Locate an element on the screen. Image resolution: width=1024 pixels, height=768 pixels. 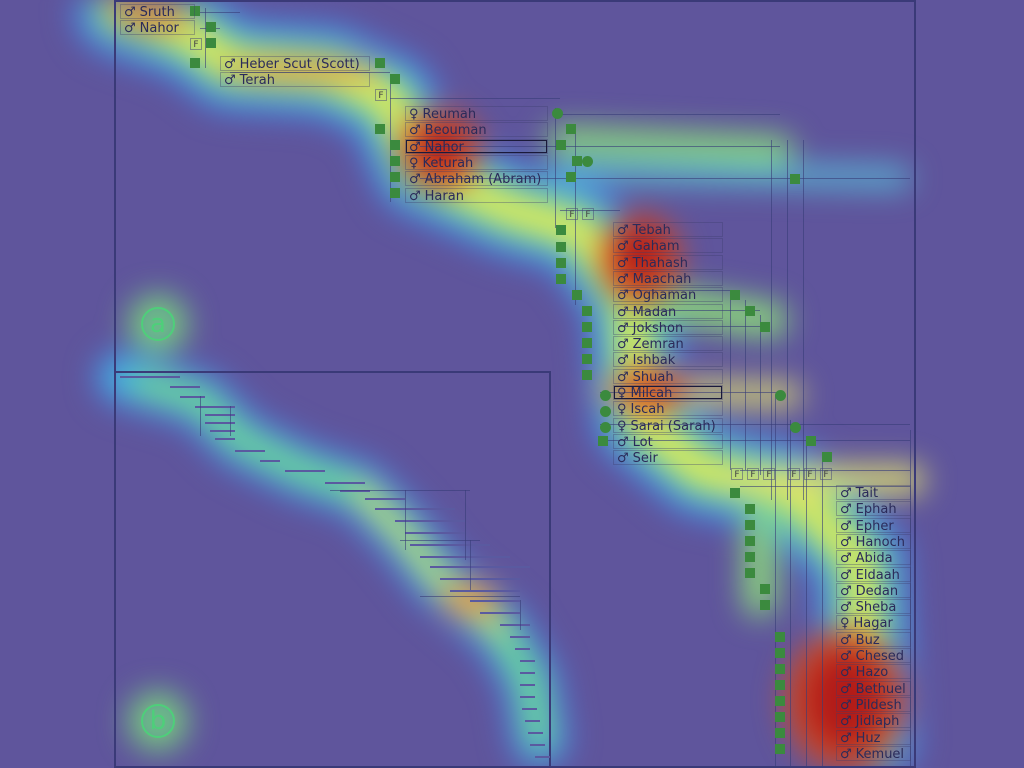
person-node: ♀ Keturah is located at coordinates (476, 162).